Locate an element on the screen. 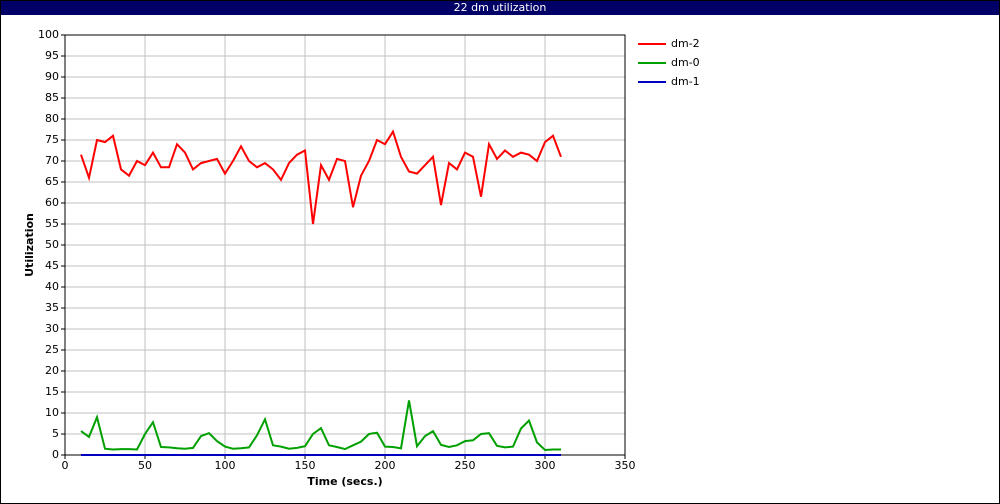  x-tick-label: 200 is located at coordinates (385, 465).